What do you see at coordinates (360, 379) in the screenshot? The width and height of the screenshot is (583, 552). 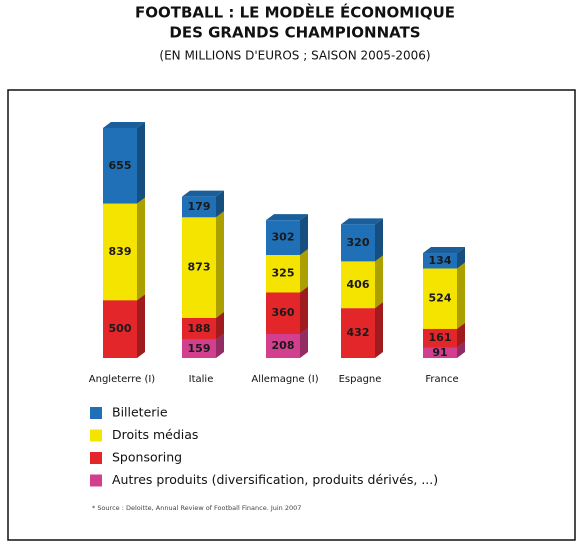 I see `x-tick-label: Espagne` at bounding box center [360, 379].